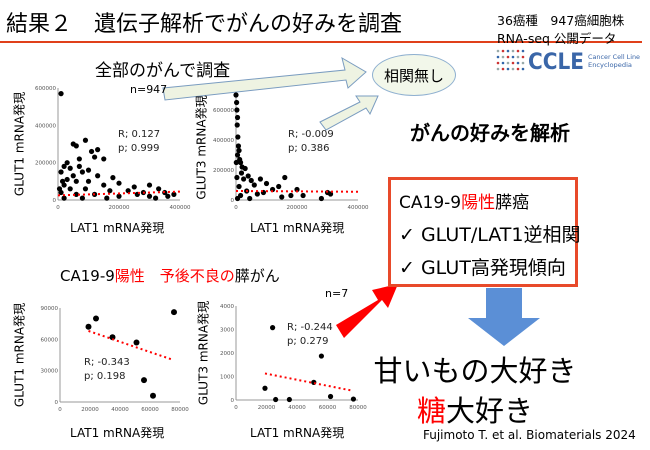 The height and width of the screenshot is (450, 650). Describe the element at coordinates (561, 20) in the screenshot. I see `dataset-info-1: 36癌種 947癌細胞株` at that location.